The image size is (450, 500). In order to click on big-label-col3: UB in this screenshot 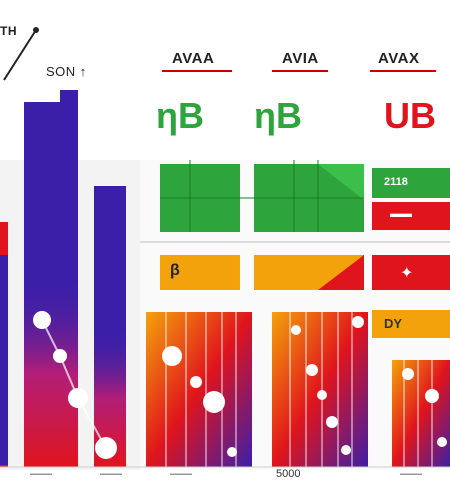, I will do `click(410, 115)`.